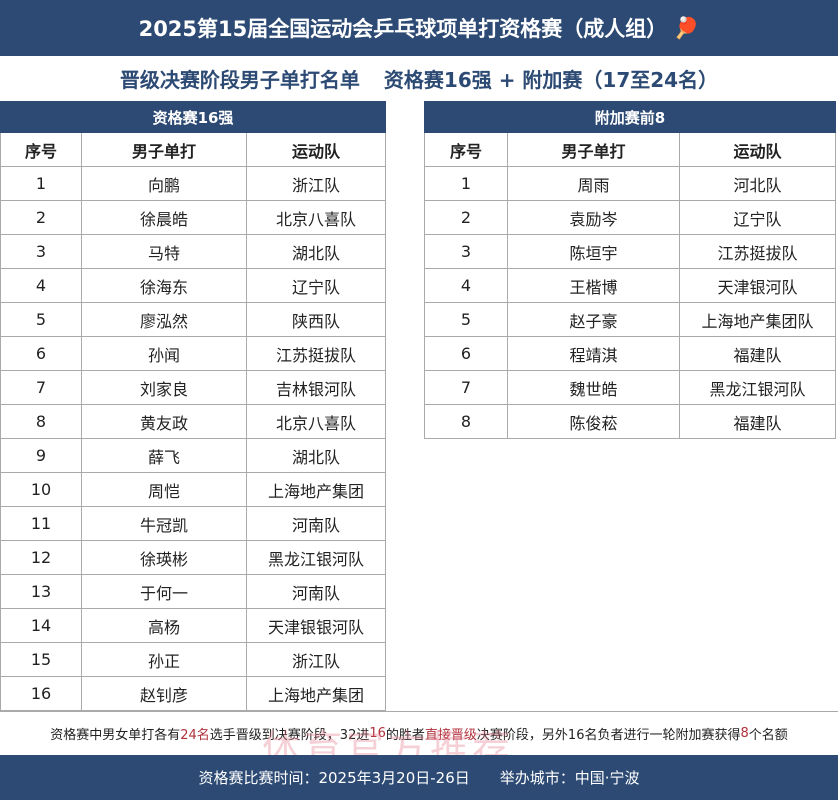  Describe the element at coordinates (686, 27) in the screenshot. I see `ping-pong-paddle-icon: 🏓` at that location.